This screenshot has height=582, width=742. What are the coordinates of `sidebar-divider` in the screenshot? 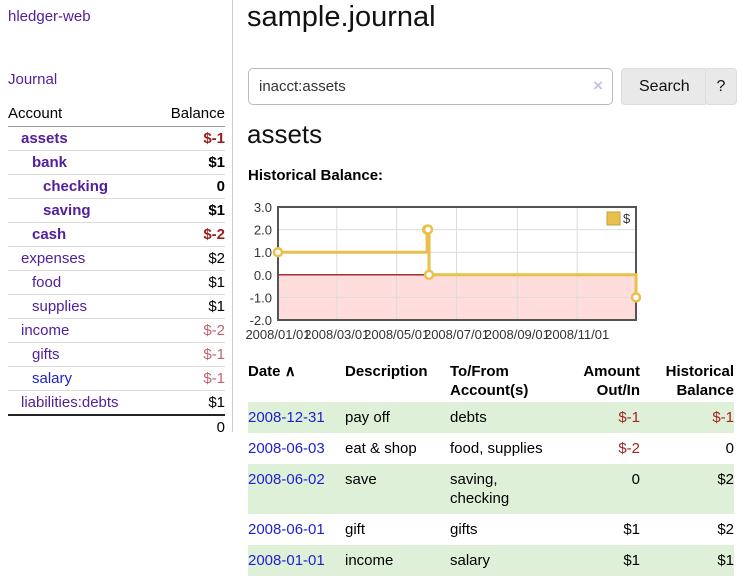 It's located at (232, 216).